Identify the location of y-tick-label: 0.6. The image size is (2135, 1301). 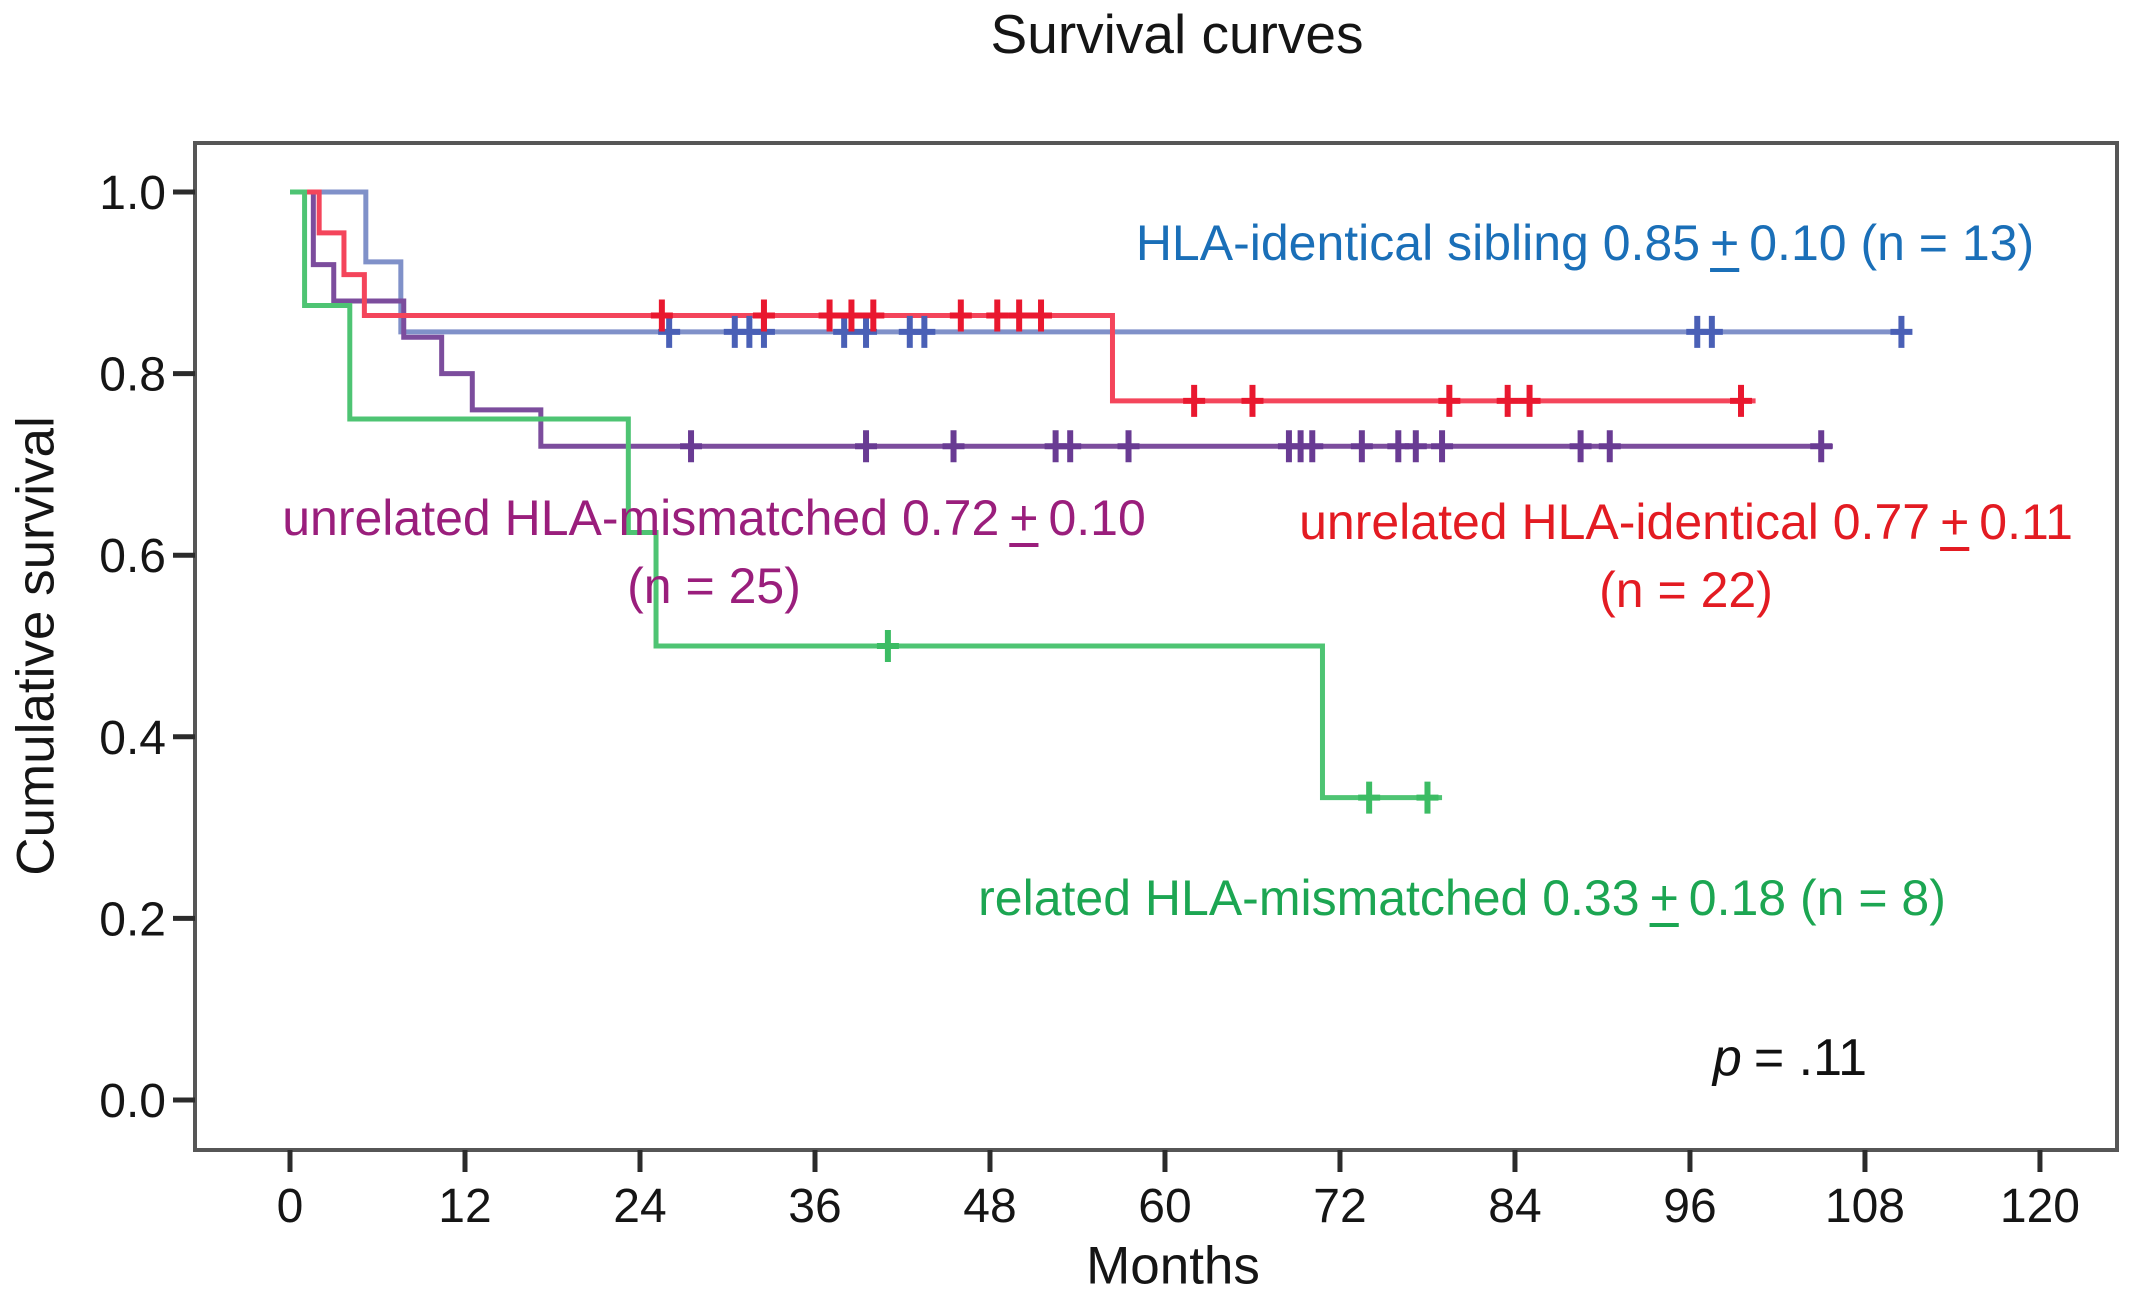
(132, 556).